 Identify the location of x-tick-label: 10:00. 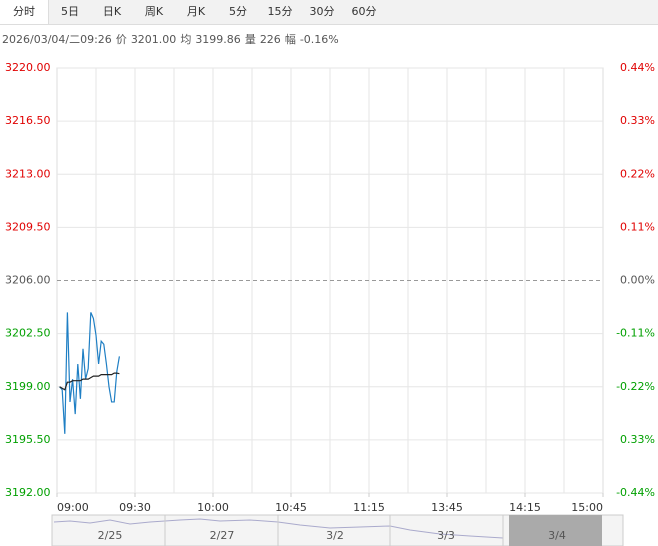
(213, 507).